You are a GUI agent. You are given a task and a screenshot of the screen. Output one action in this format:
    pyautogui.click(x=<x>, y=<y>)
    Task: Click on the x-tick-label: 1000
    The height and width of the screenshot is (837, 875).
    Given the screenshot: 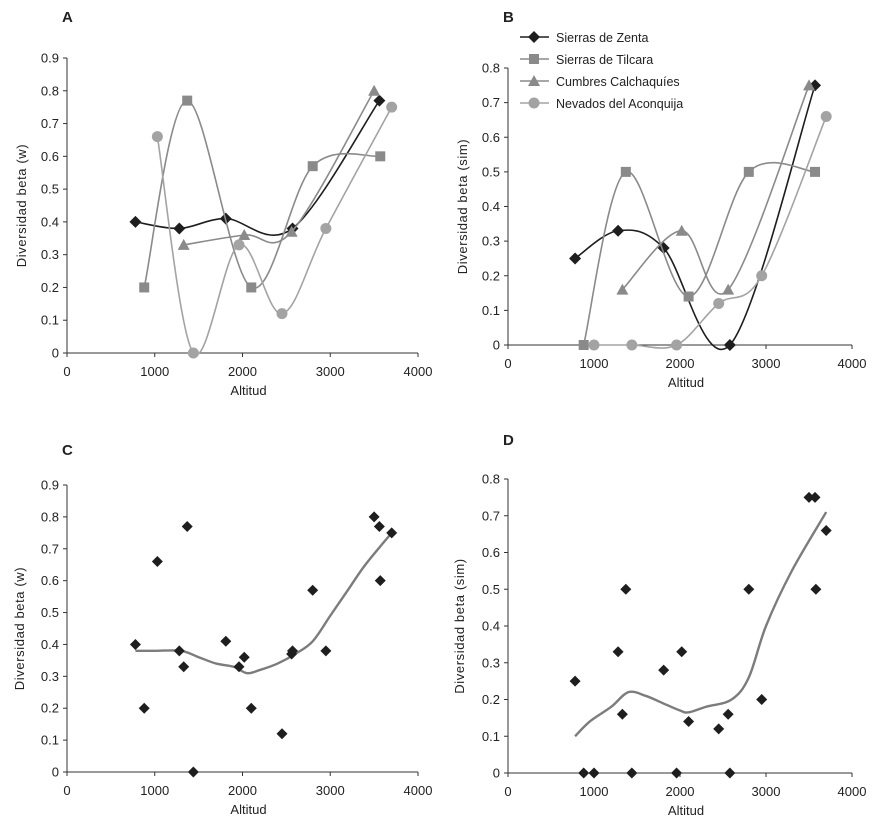 What is the action you would take?
    pyautogui.click(x=594, y=791)
    